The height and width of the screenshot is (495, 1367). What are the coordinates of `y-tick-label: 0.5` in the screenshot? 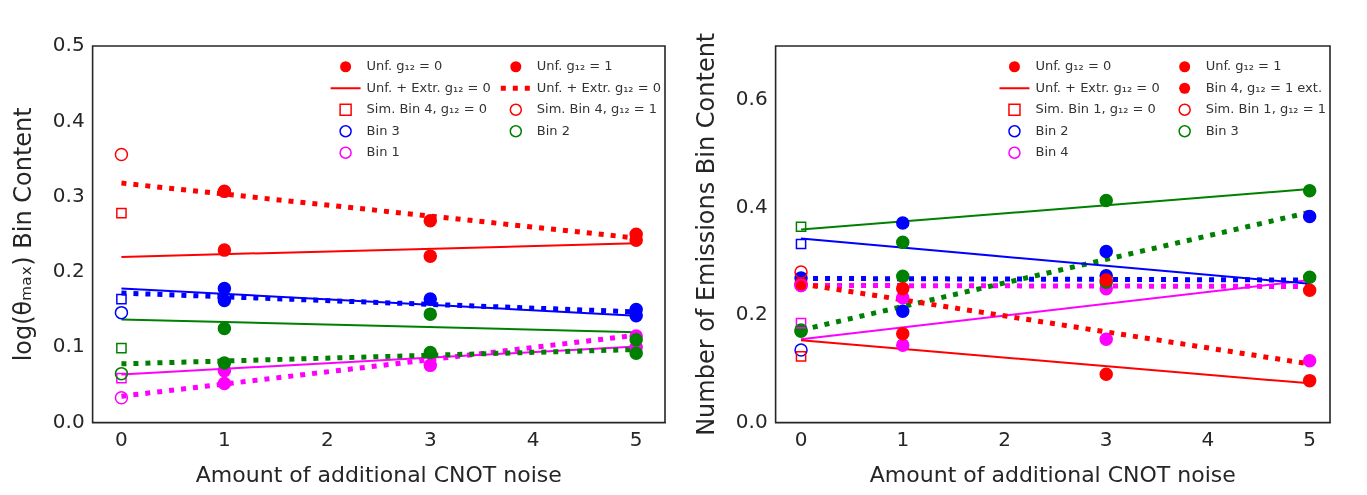 It's located at (68, 44).